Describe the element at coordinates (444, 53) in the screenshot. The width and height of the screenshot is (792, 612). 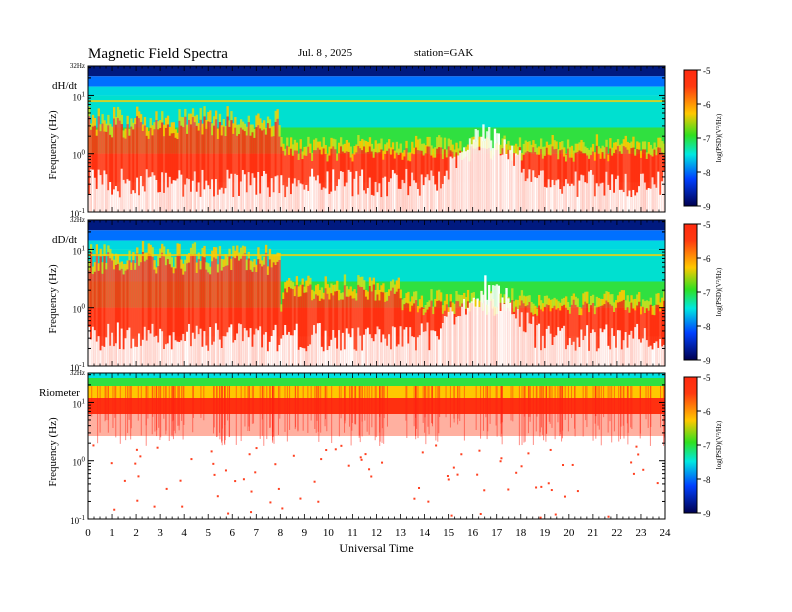
I see `station-label: station=GAK` at that location.